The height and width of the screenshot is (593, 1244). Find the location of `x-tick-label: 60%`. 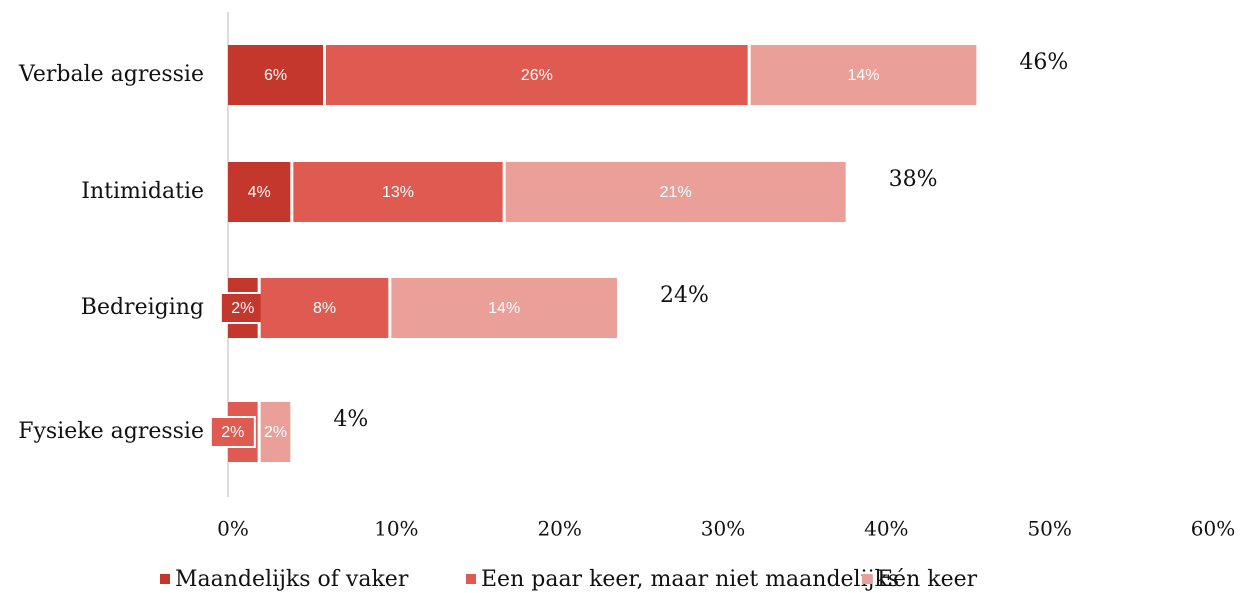

x-tick-label: 60% is located at coordinates (1213, 529).